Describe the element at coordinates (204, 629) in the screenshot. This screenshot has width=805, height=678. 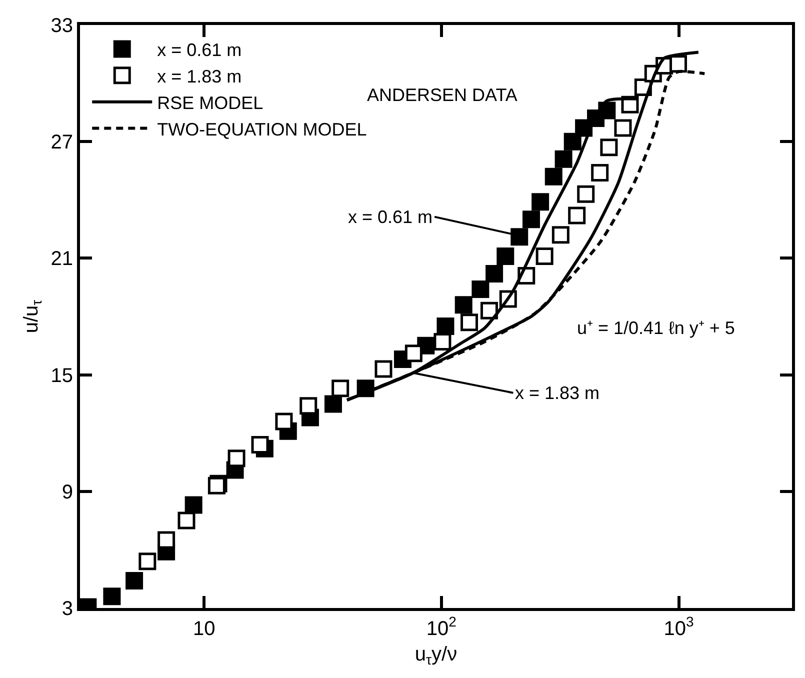
I see `x-tick-label: 10` at that location.